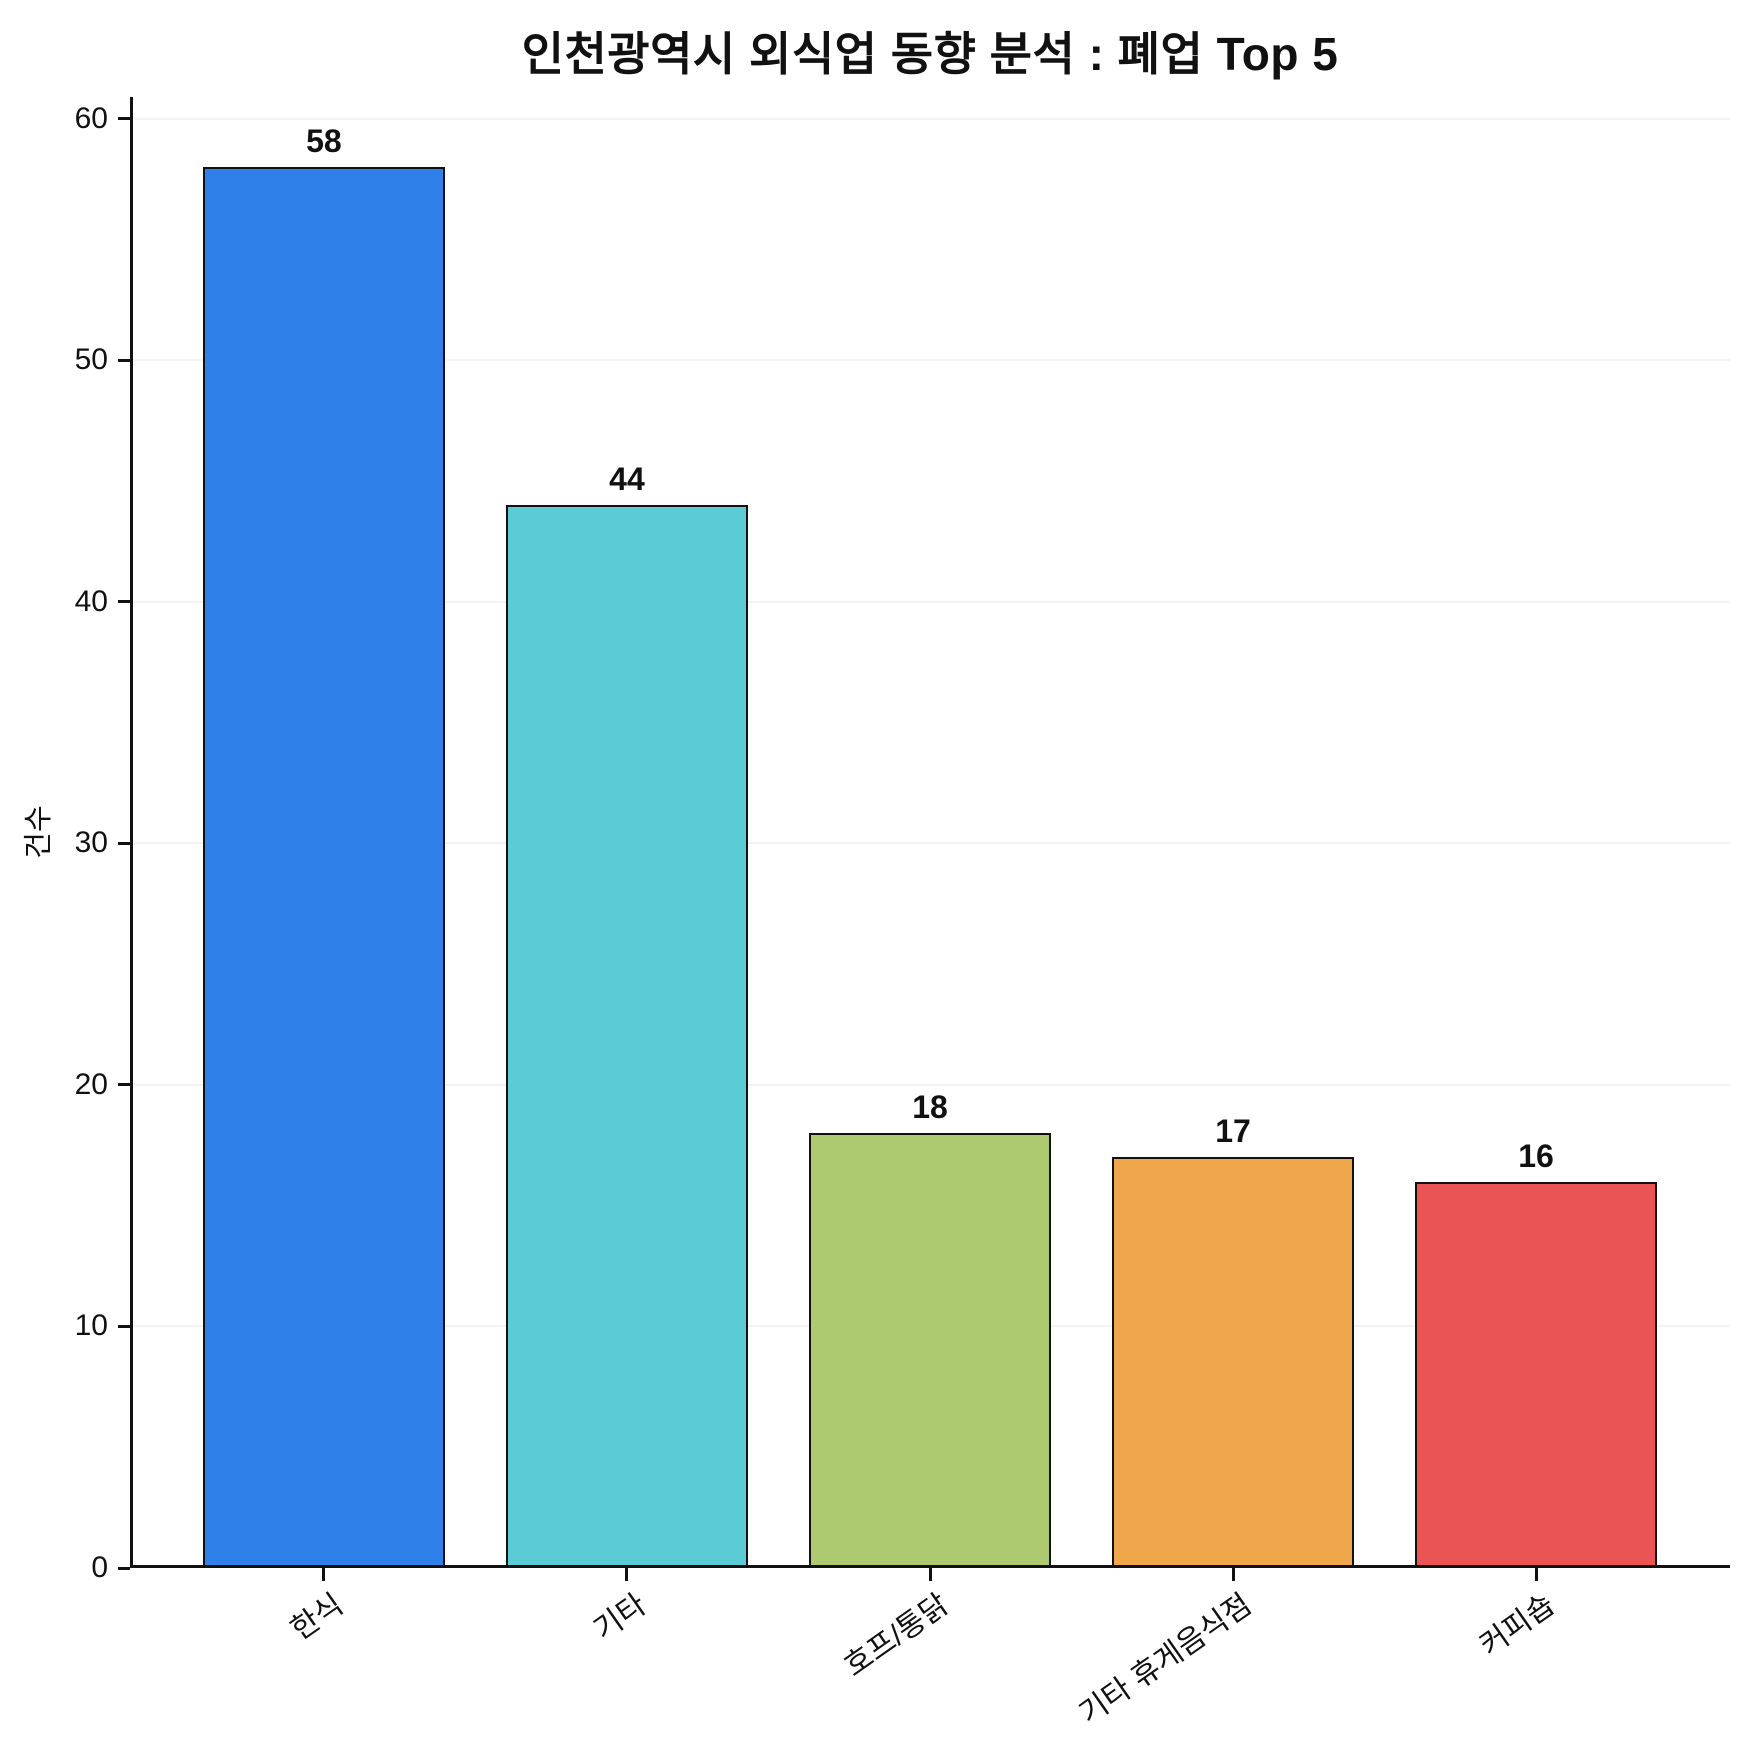 This screenshot has height=1760, width=1760. Describe the element at coordinates (131, 832) in the screenshot. I see `y-axis-line` at that location.